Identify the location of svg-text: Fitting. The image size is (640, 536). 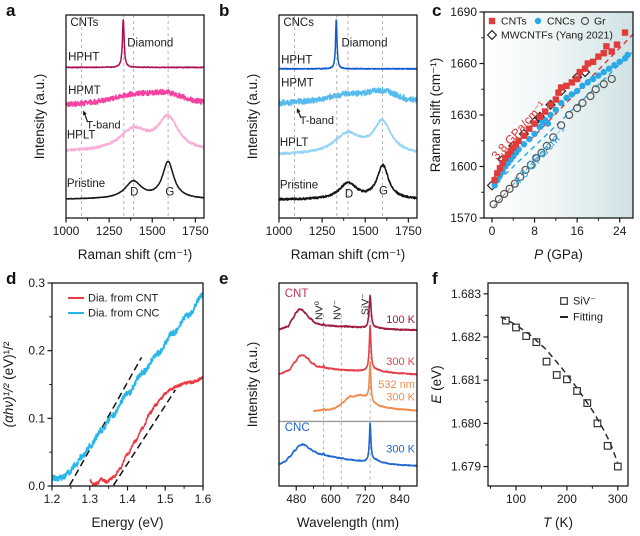
(588, 318).